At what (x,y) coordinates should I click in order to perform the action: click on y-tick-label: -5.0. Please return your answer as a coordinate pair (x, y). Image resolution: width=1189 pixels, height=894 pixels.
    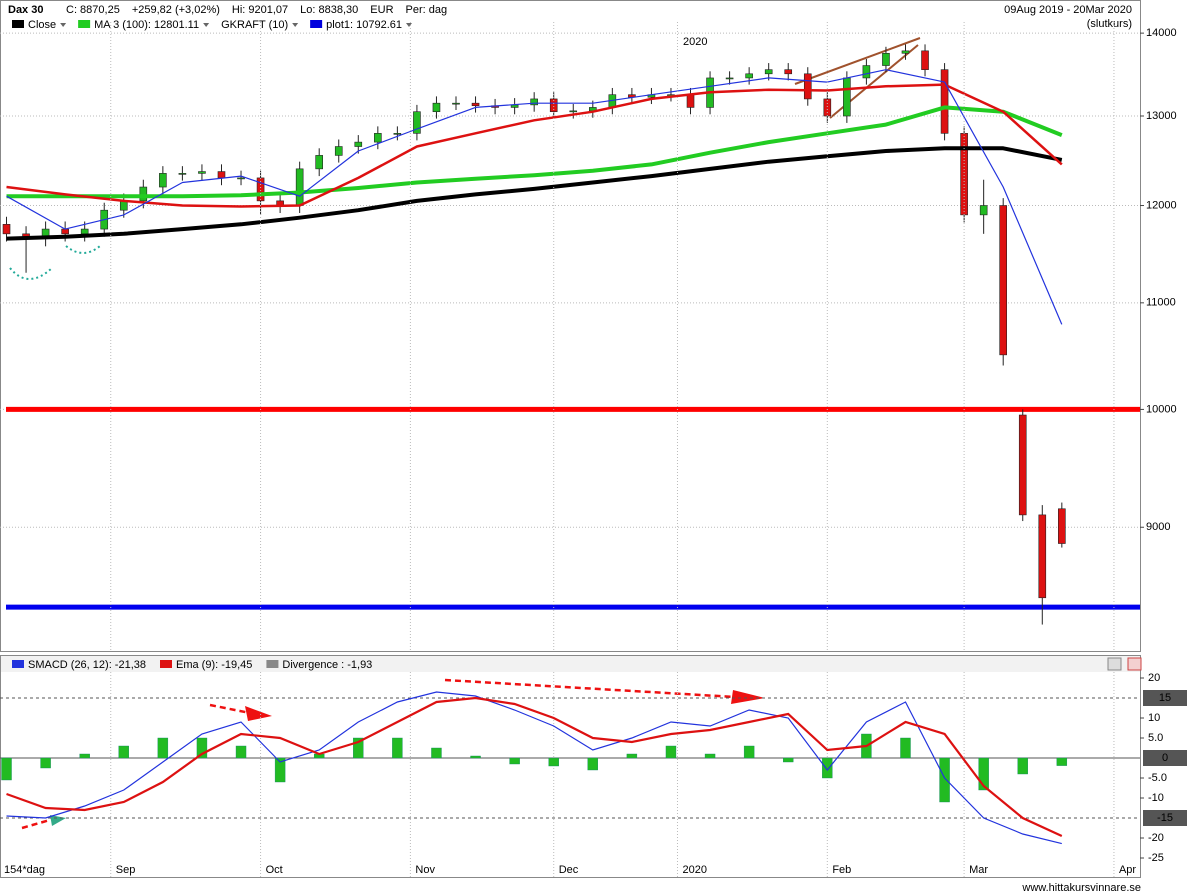
    Looking at the image, I should click on (1157, 778).